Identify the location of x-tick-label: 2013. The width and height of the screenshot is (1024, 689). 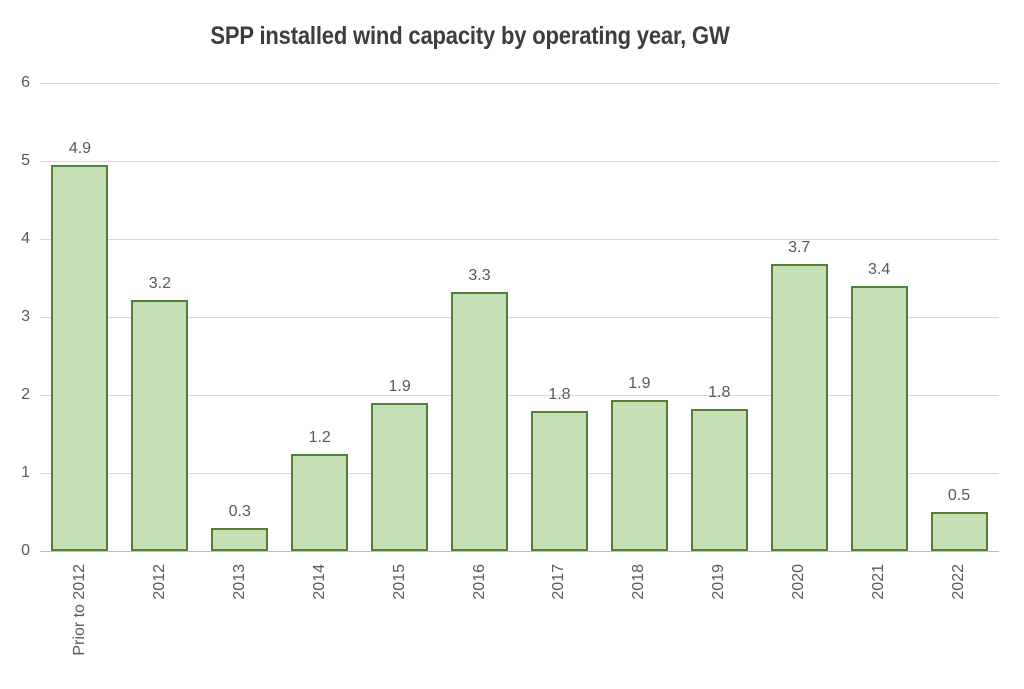
(239, 582).